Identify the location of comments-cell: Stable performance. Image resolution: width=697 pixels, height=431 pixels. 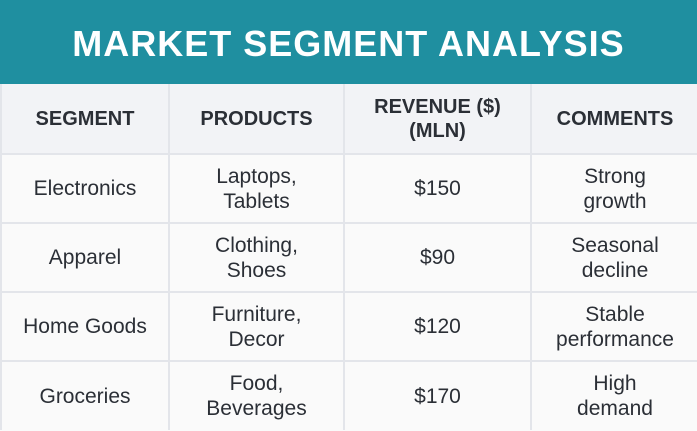
(613, 326).